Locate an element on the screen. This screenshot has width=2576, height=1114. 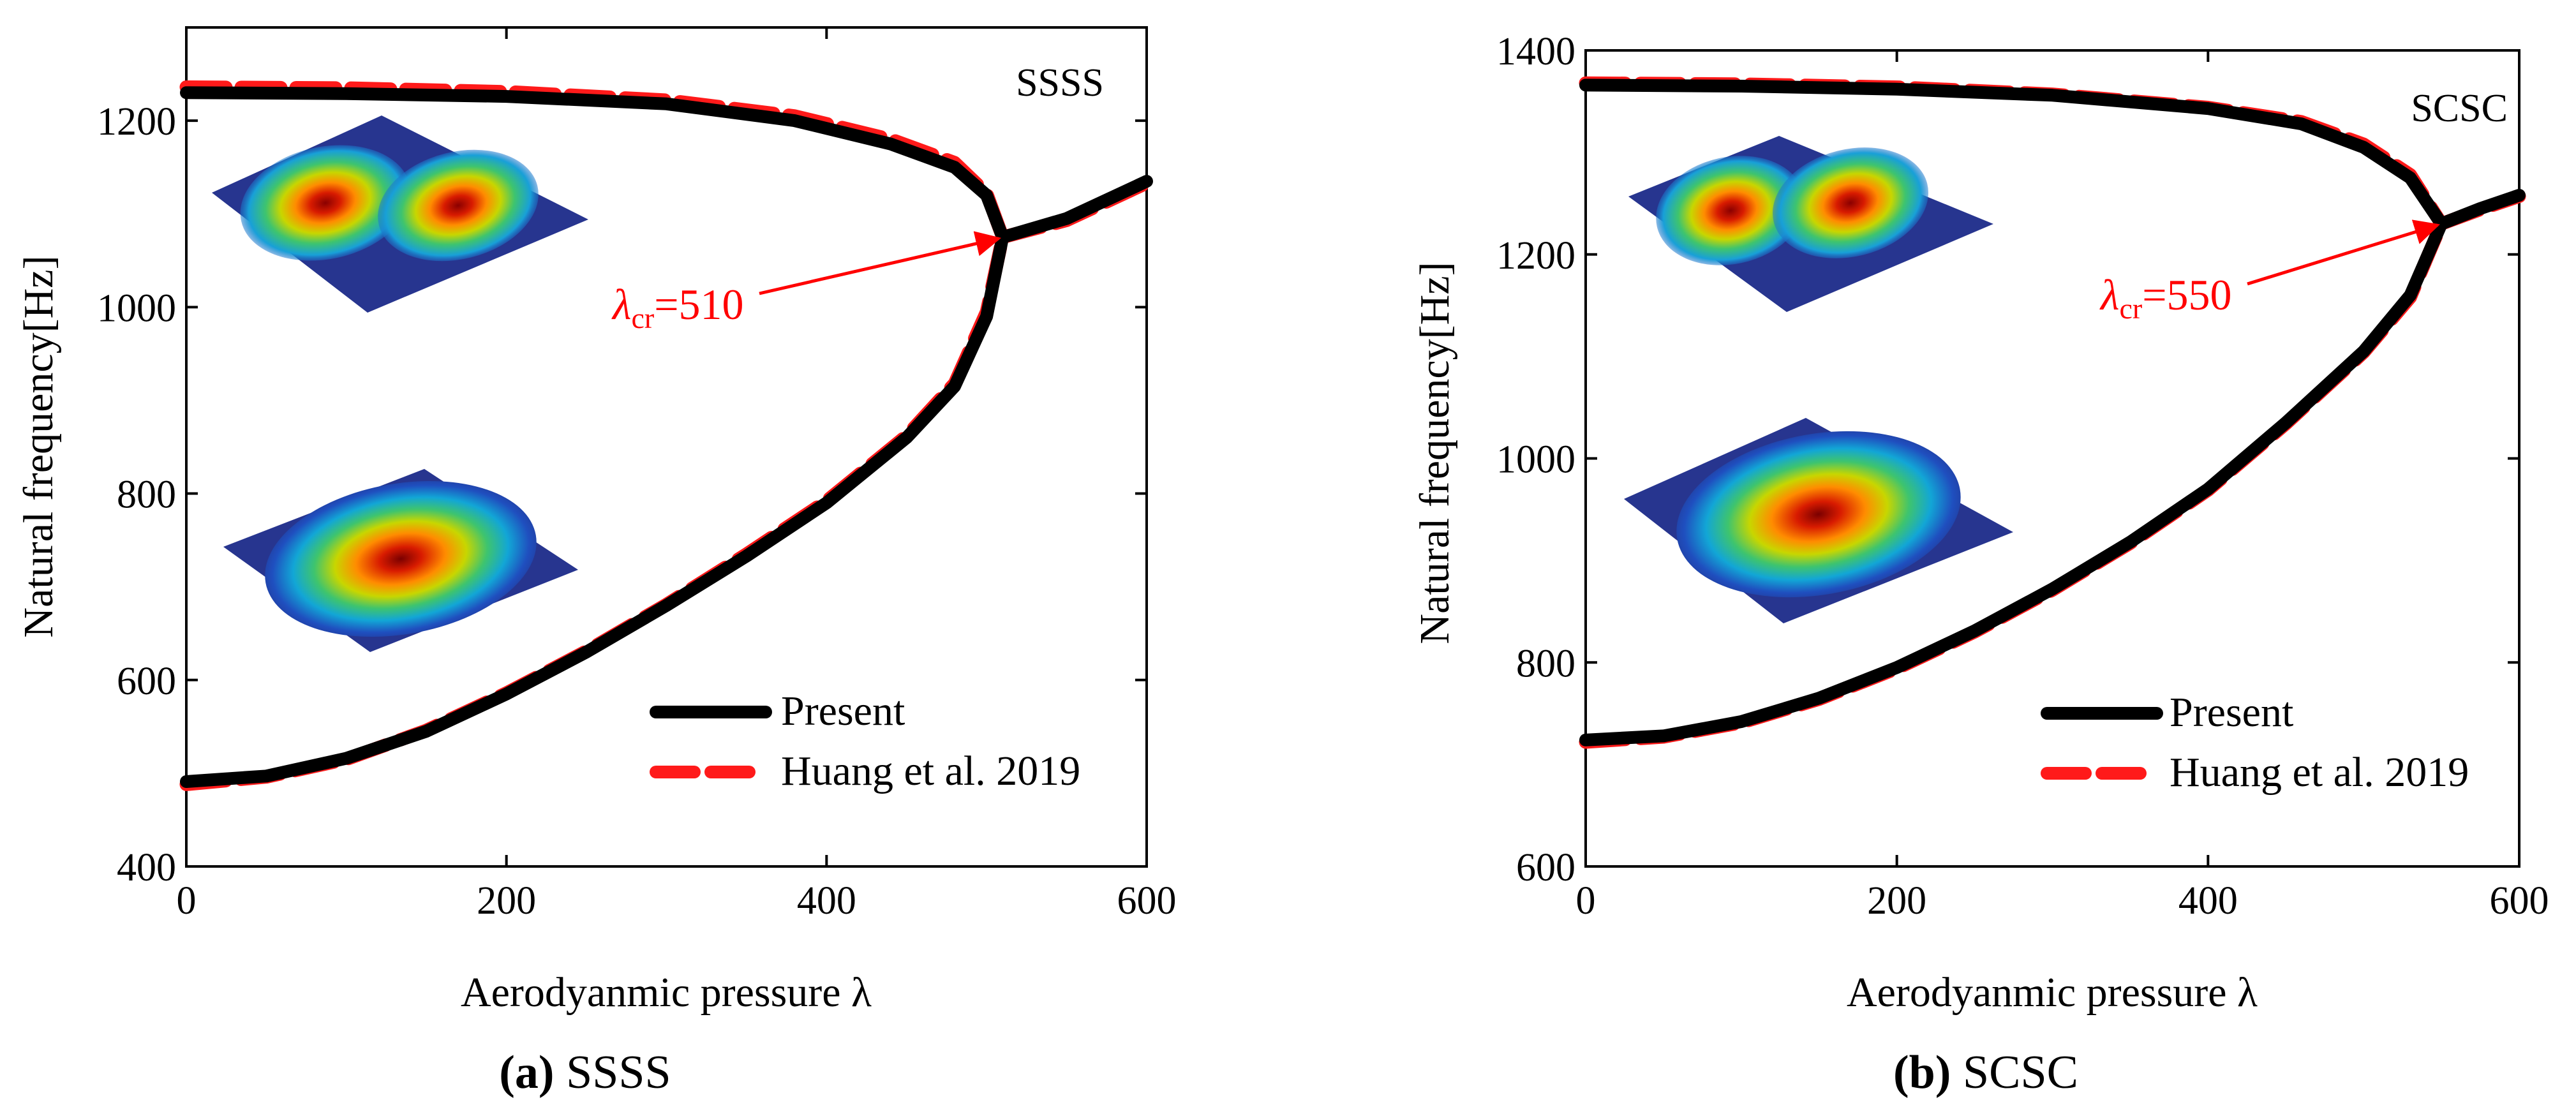
y-tick-label: 1400 is located at coordinates (1535, 51).